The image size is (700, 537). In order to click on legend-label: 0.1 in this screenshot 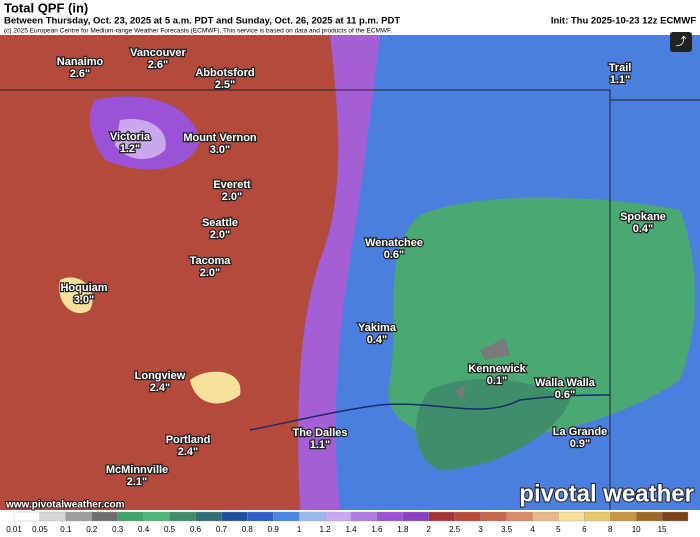, I will do `click(66, 529)`.